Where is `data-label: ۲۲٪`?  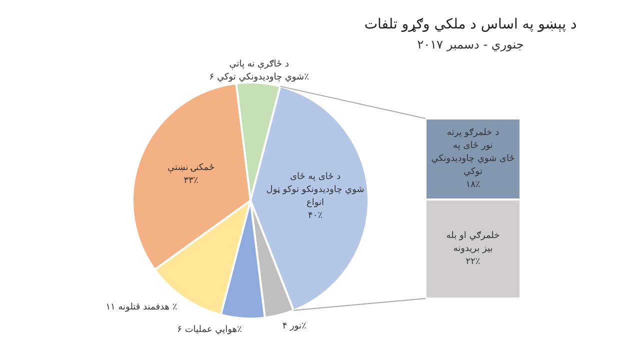
data-label: ۲۲٪ is located at coordinates (473, 262).